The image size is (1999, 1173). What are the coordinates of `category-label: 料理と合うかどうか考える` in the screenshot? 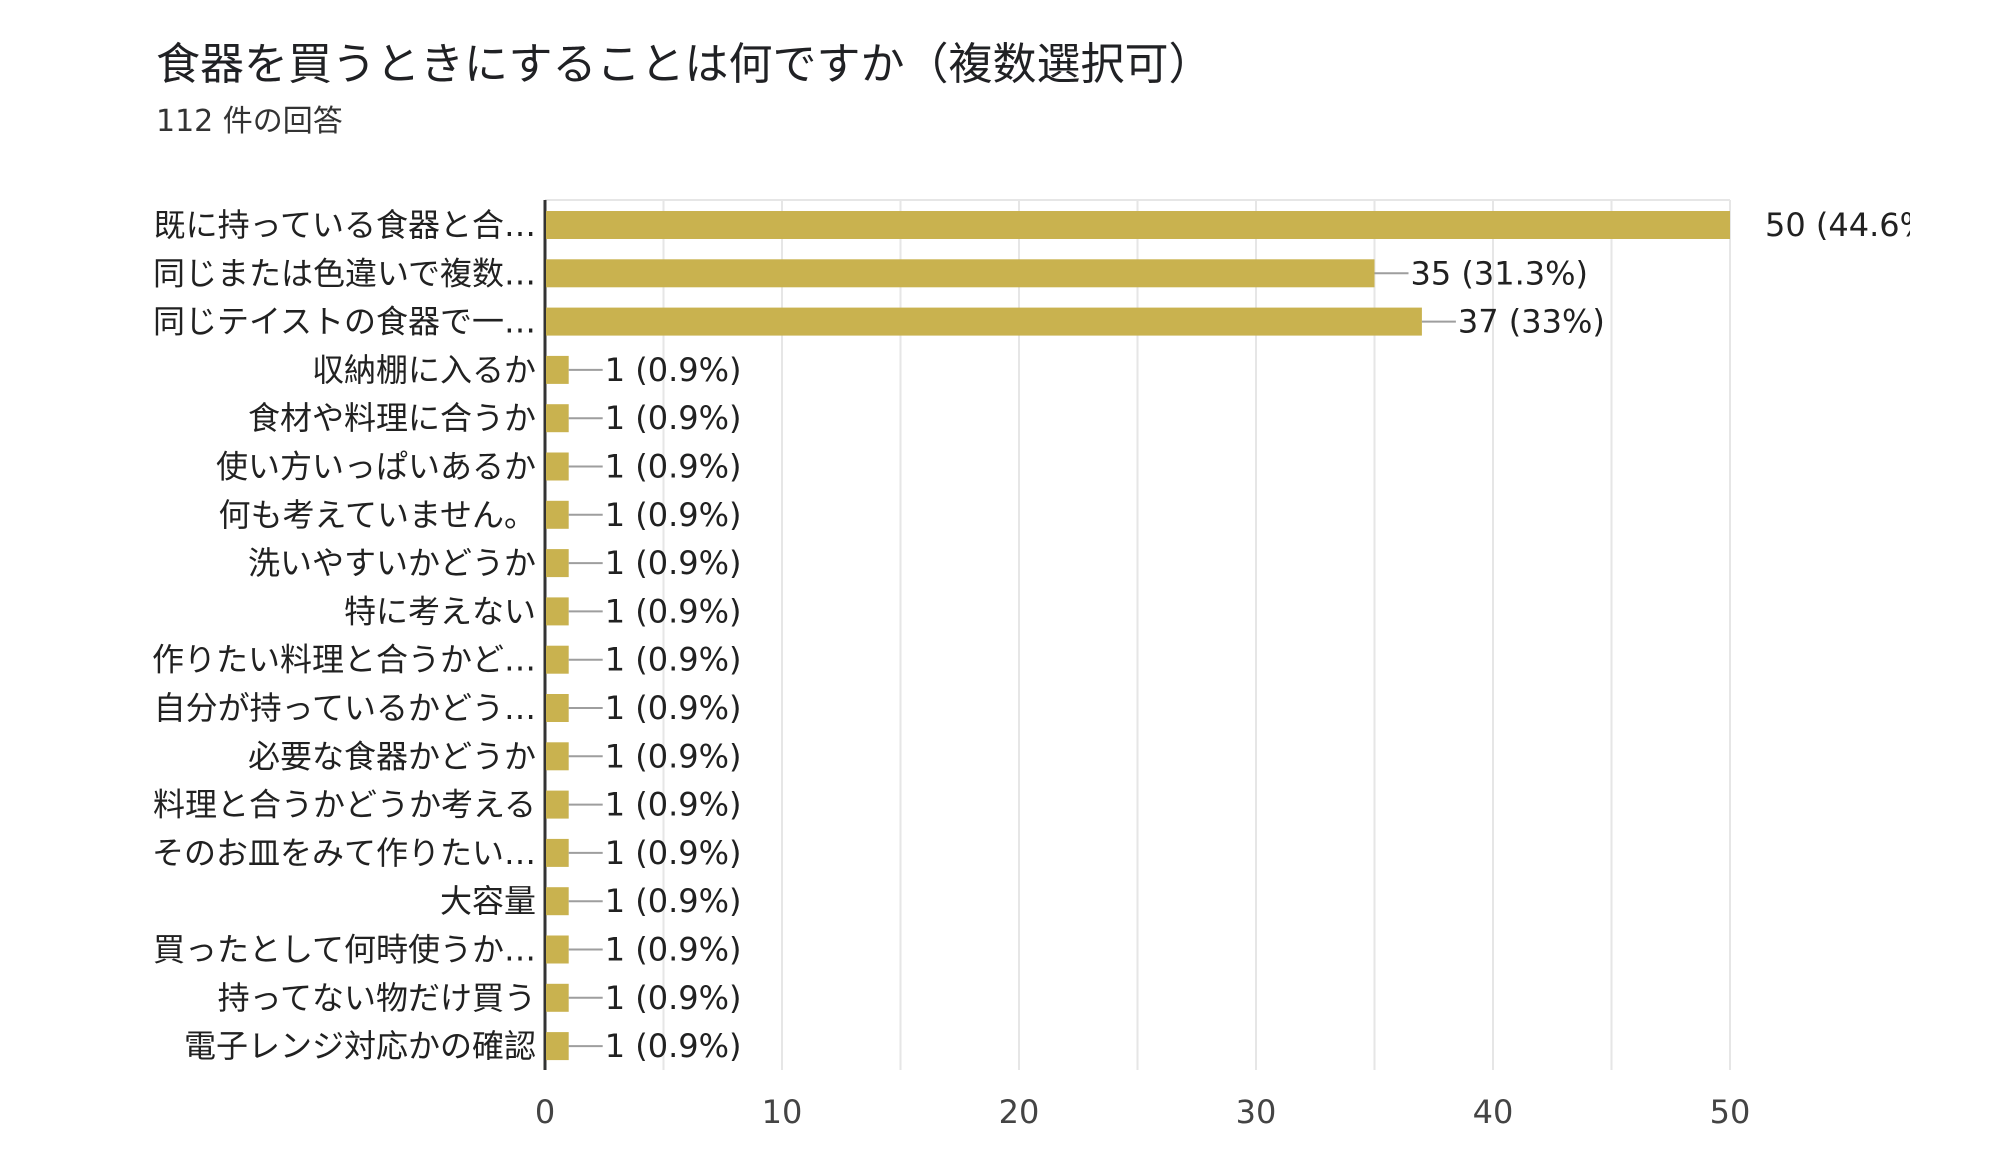 It's located at (344, 805).